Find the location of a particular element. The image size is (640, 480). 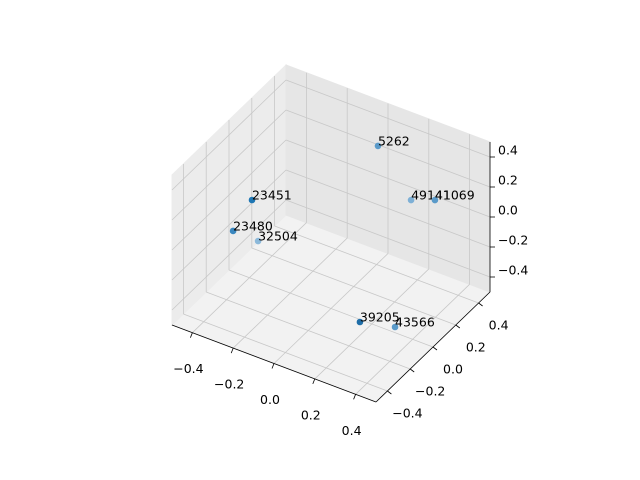

point-label: 41069 is located at coordinates (455, 195).